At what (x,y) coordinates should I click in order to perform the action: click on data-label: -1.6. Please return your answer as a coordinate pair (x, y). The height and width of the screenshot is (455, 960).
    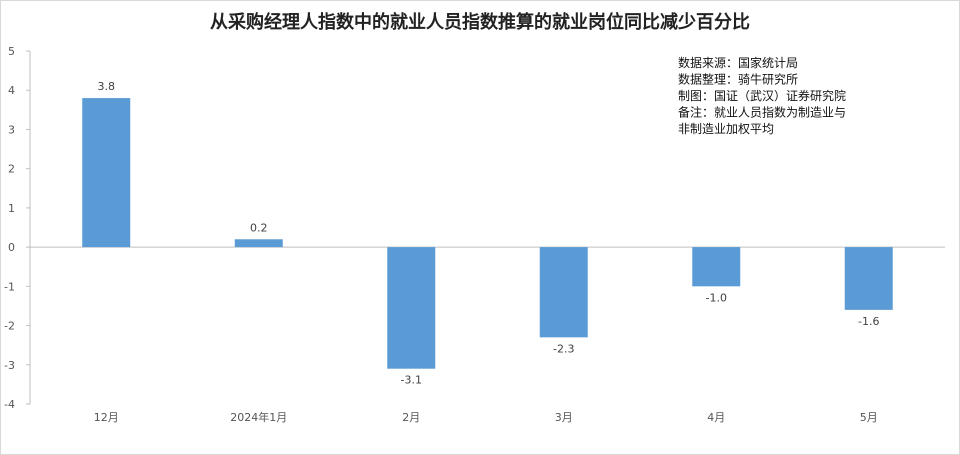
    Looking at the image, I should click on (868, 321).